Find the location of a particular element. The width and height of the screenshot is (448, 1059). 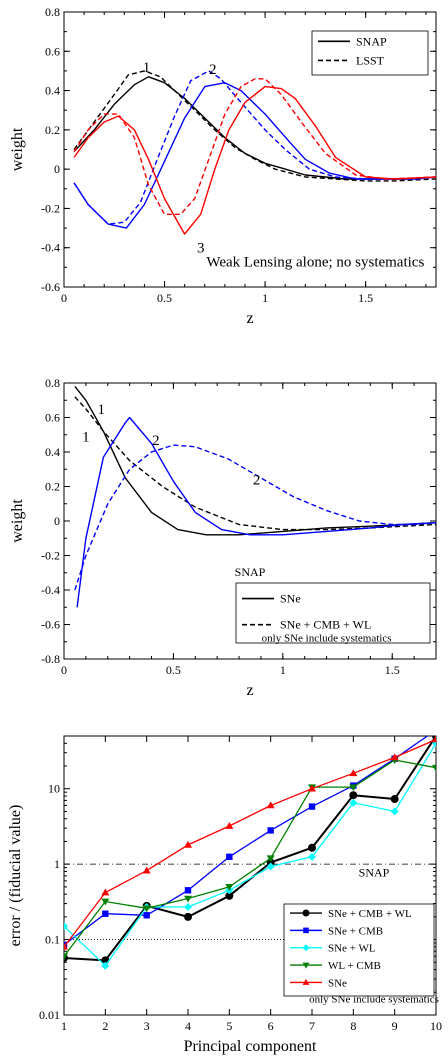

annotation: 3 is located at coordinates (201, 249).